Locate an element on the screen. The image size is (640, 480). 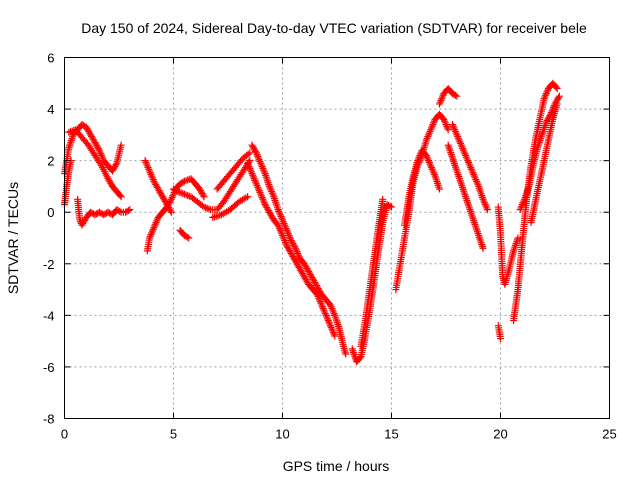
x-tick-label: 25 is located at coordinates (609, 434).